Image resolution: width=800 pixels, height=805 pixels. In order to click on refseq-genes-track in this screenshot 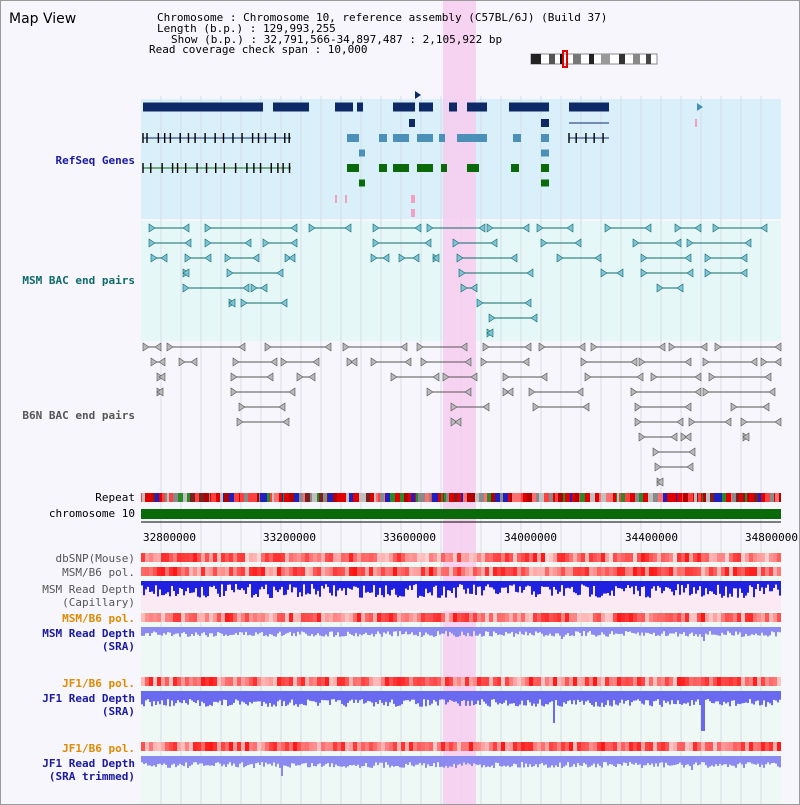, I will do `click(422, 154)`.